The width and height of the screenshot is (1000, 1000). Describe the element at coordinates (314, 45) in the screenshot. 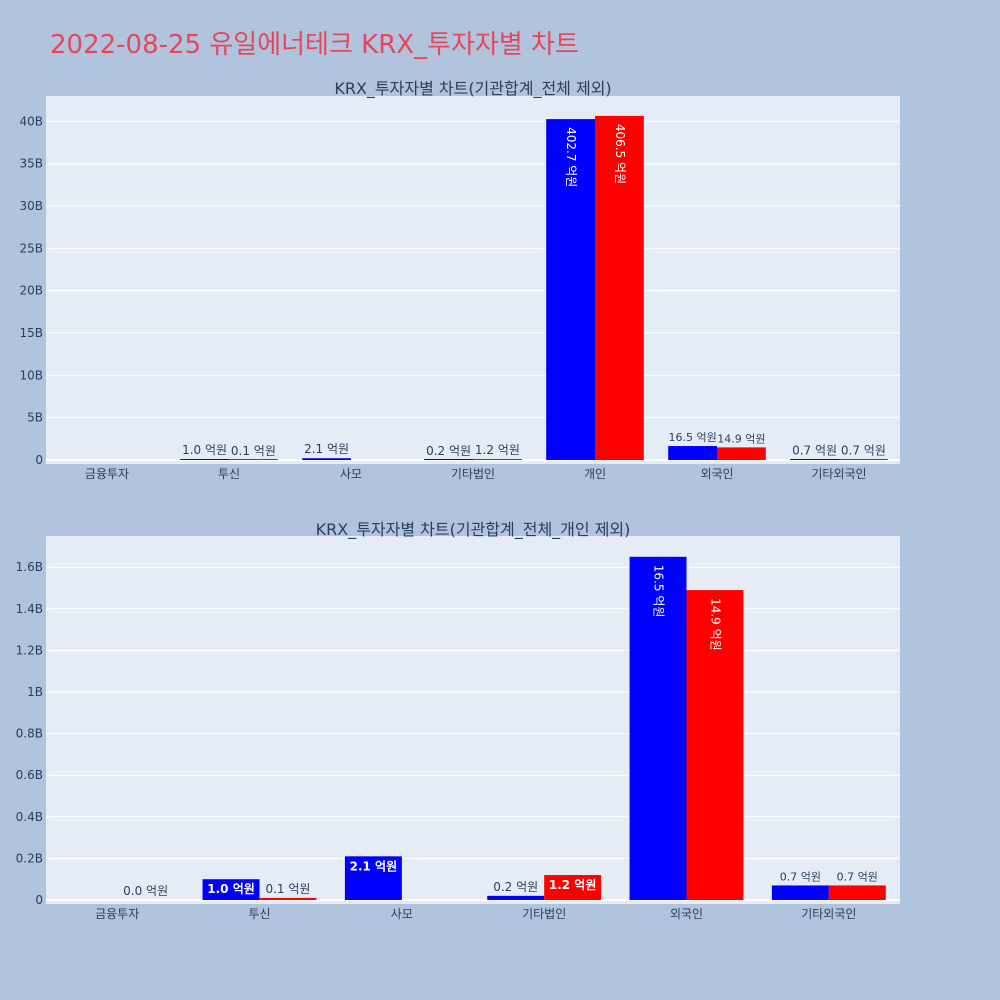

I see `page-title: 2022-08-25 유일에너테크 KRX_투자자별 차트` at that location.